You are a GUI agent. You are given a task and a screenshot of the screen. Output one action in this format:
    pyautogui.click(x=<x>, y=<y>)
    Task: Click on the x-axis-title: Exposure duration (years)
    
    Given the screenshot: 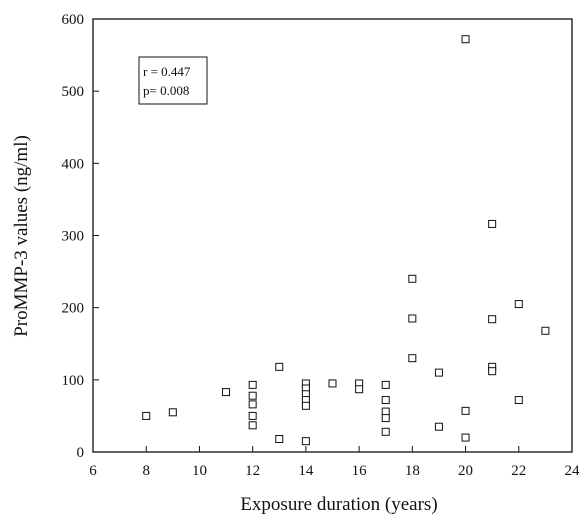 What is the action you would take?
    pyautogui.click(x=338, y=504)
    